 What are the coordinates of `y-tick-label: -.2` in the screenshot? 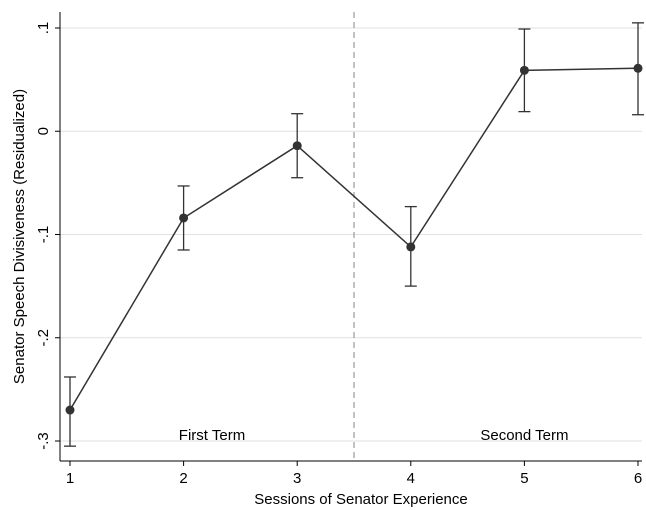 It's located at (43, 338).